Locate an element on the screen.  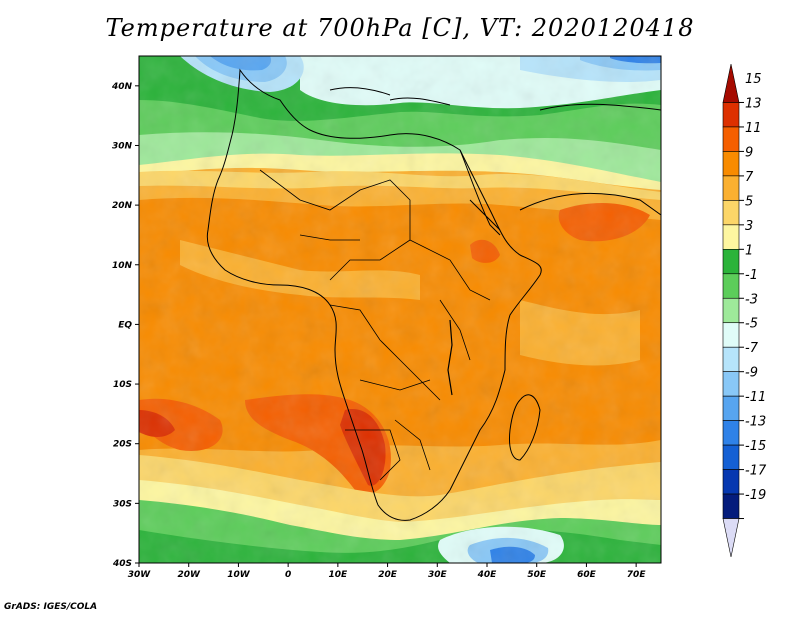
colorbar-level-label: -17 is located at coordinates (756, 471).